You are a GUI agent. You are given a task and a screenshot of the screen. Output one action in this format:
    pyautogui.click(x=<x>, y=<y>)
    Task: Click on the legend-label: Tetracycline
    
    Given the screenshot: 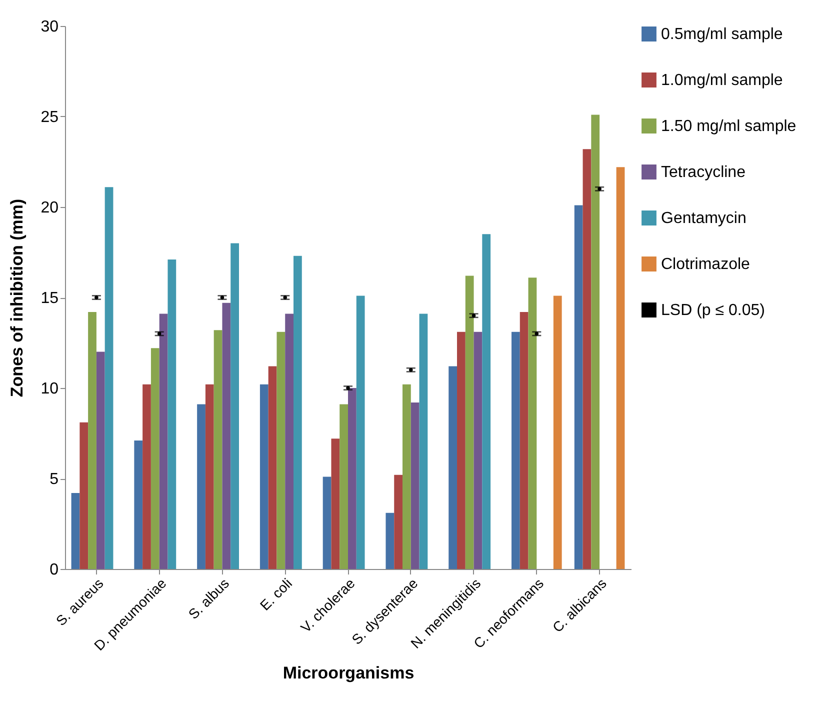 What is the action you would take?
    pyautogui.click(x=703, y=172)
    